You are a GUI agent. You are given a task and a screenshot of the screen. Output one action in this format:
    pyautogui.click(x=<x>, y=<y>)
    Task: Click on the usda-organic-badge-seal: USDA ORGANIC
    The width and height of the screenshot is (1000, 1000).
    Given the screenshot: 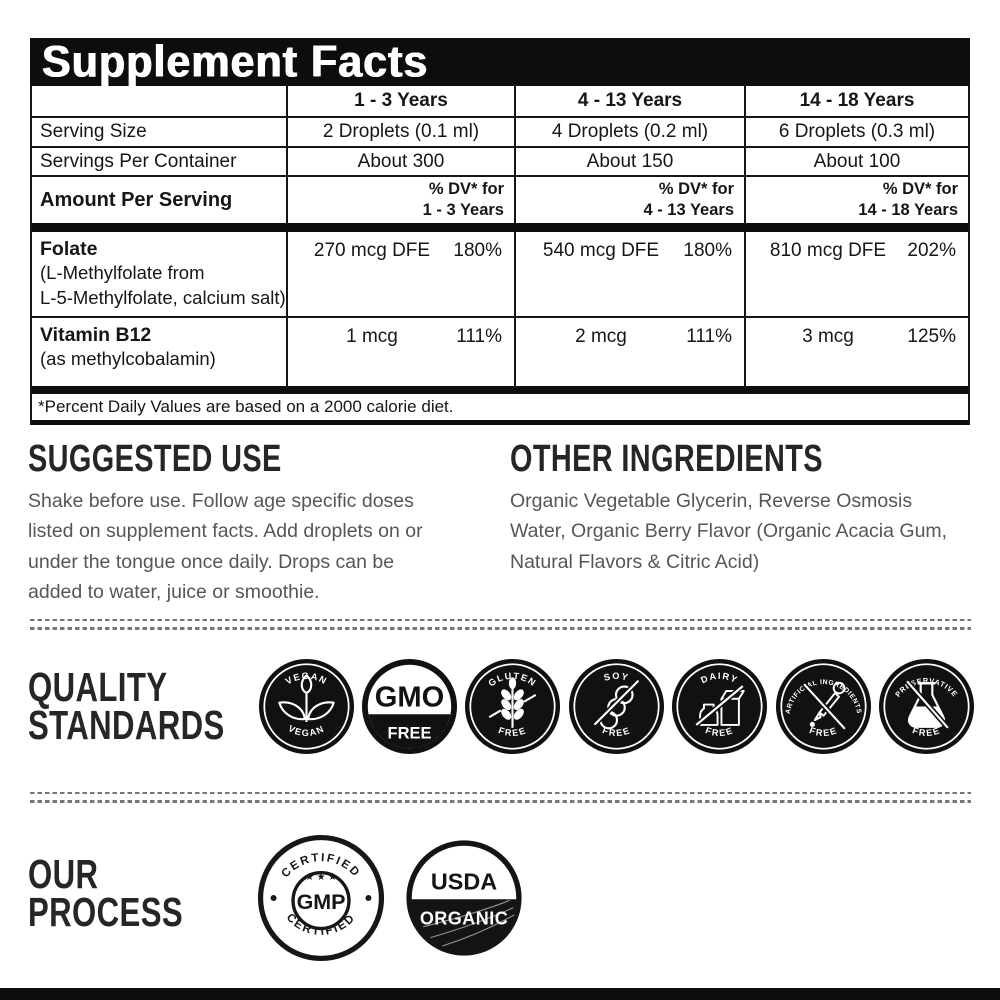 What is the action you would take?
    pyautogui.click(x=464, y=898)
    